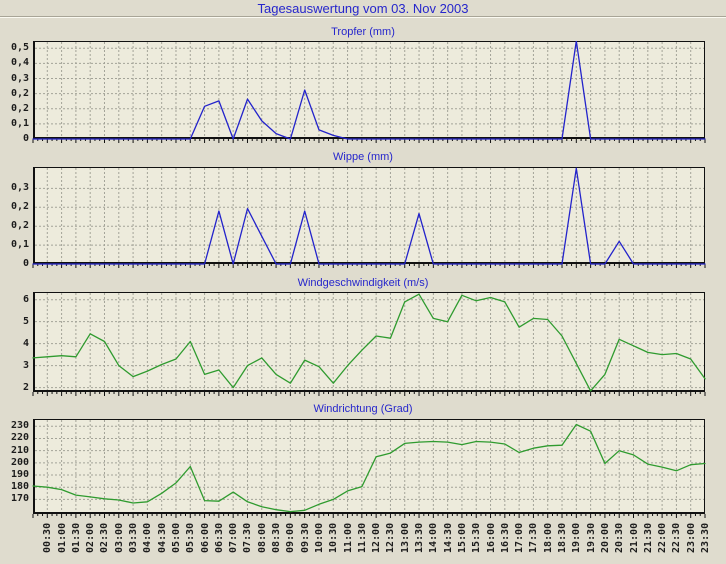 Image resolution: width=726 pixels, height=564 pixels. I want to click on x-tick-label: 15:00, so click(462, 537).